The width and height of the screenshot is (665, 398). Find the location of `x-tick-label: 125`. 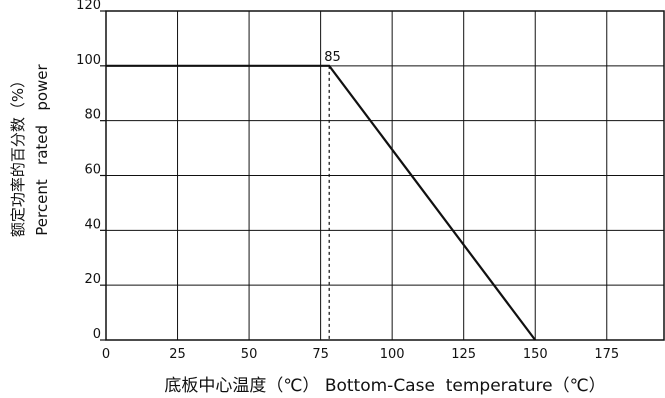

x-tick-label: 125 is located at coordinates (463, 354).